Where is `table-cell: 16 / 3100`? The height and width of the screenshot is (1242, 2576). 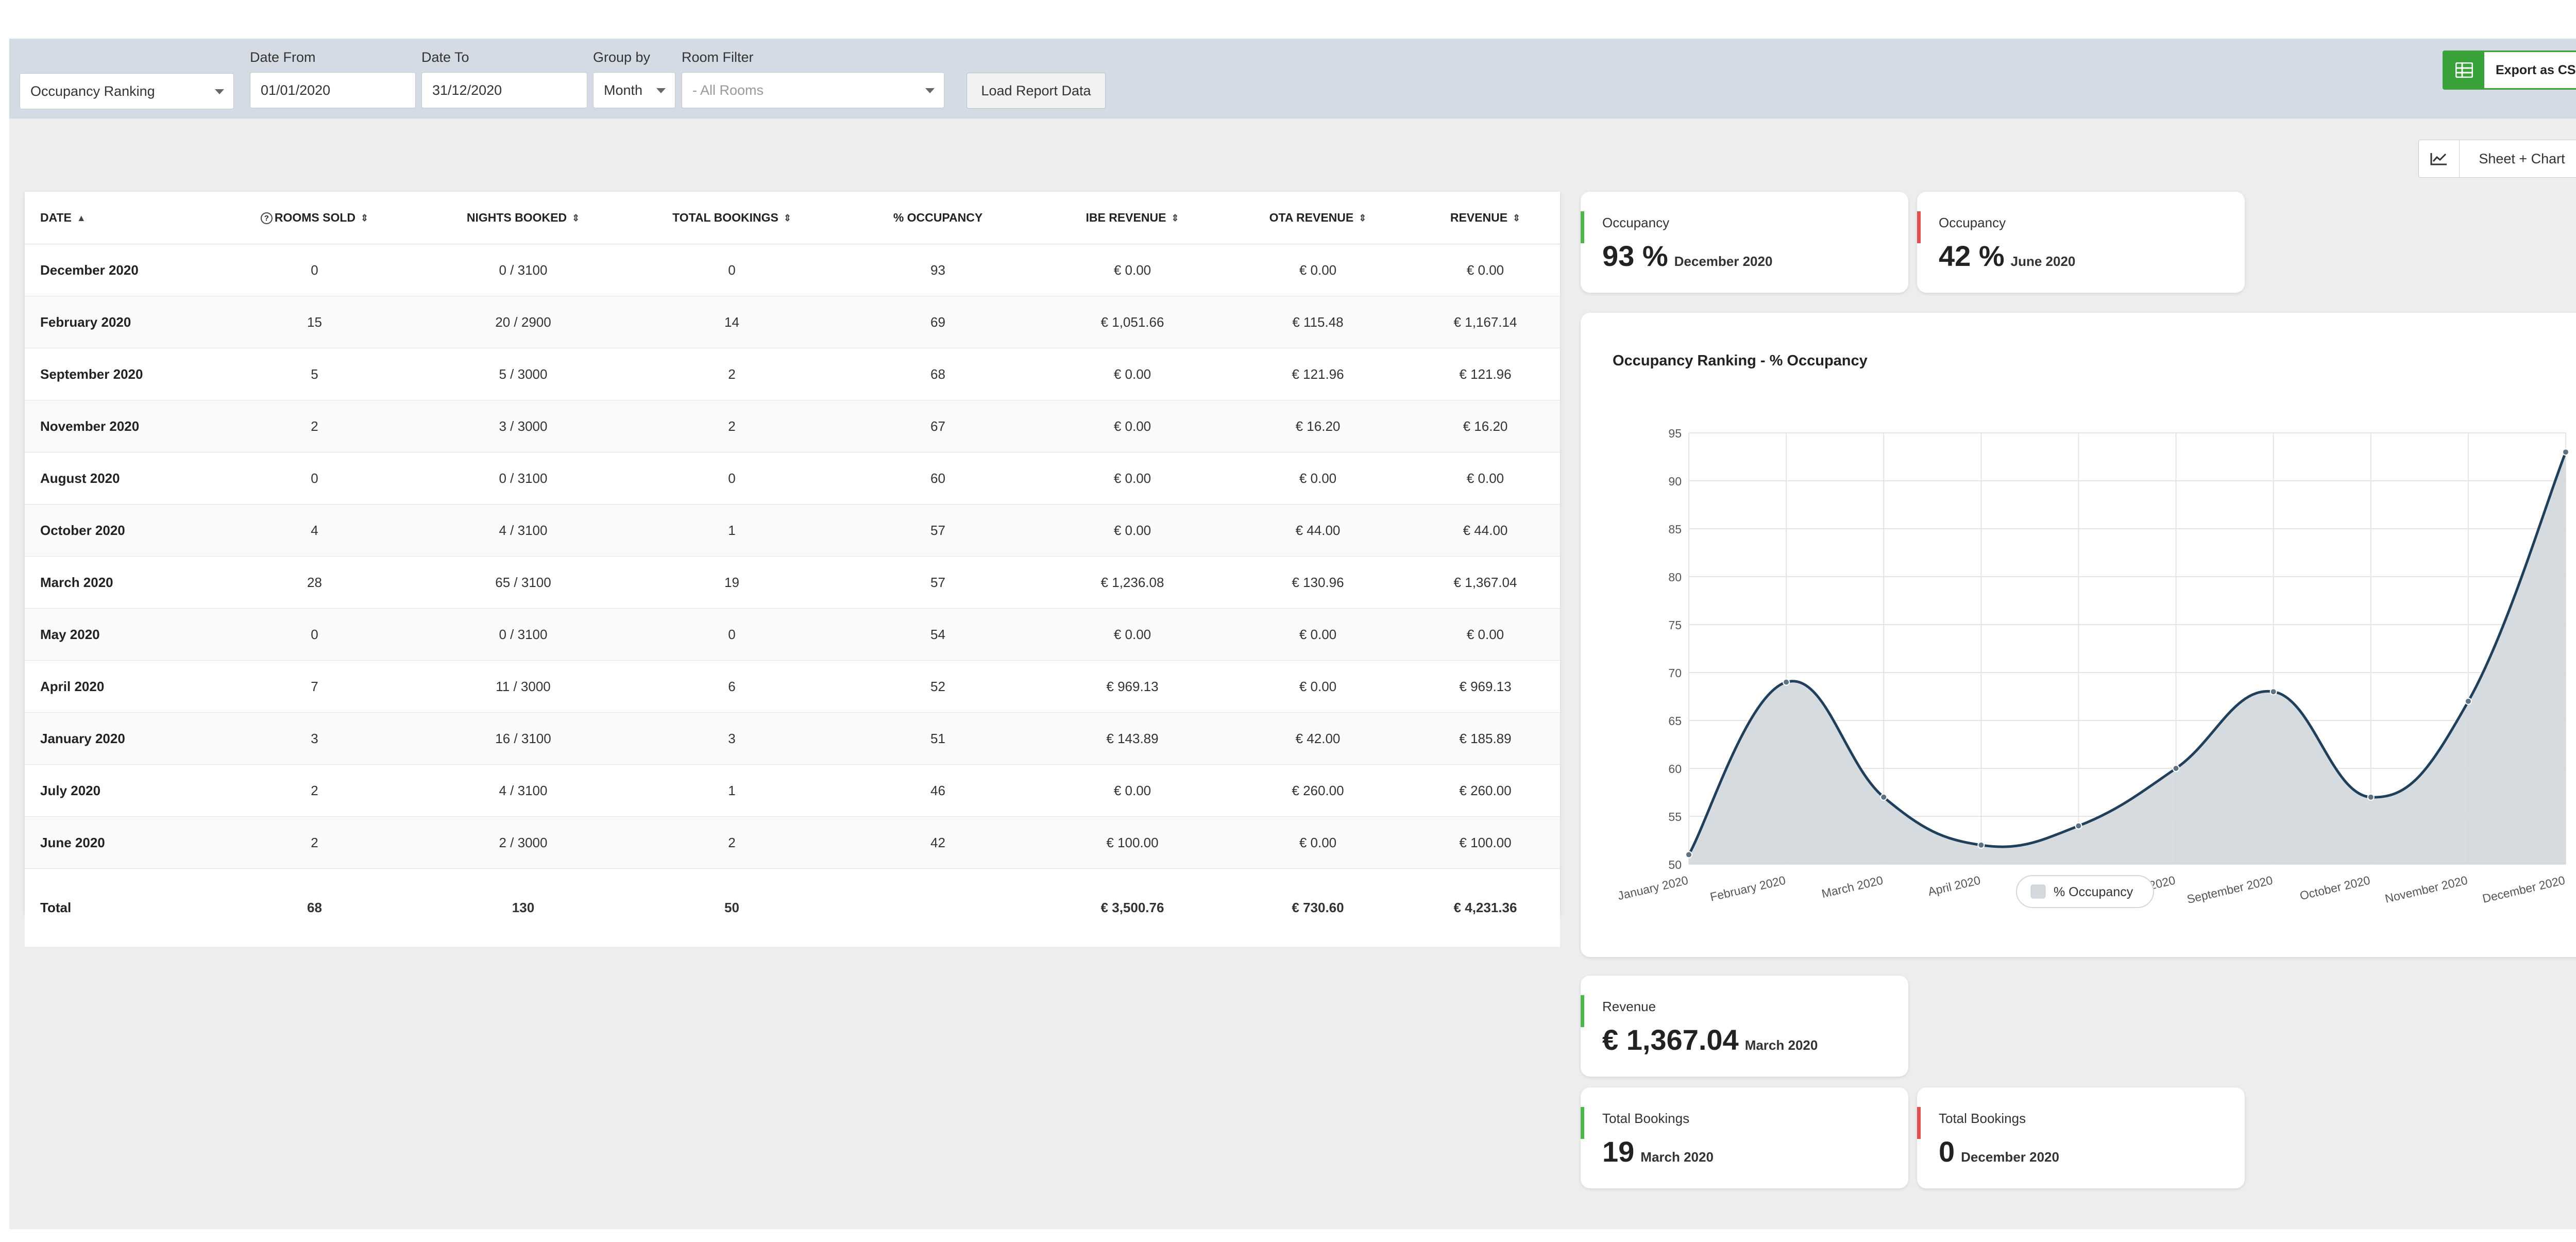
table-cell: 16 / 3100 is located at coordinates (523, 738).